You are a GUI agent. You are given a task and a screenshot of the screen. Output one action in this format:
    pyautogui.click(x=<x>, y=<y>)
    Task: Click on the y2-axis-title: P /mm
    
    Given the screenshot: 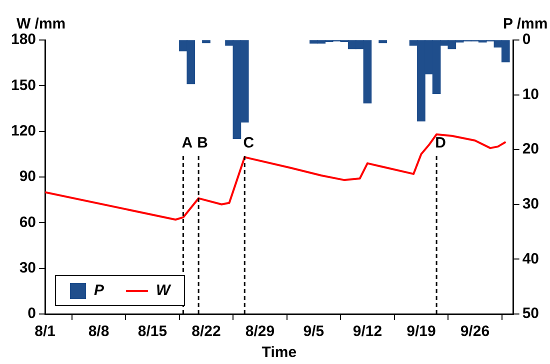 What is the action you would take?
    pyautogui.click(x=525, y=24)
    